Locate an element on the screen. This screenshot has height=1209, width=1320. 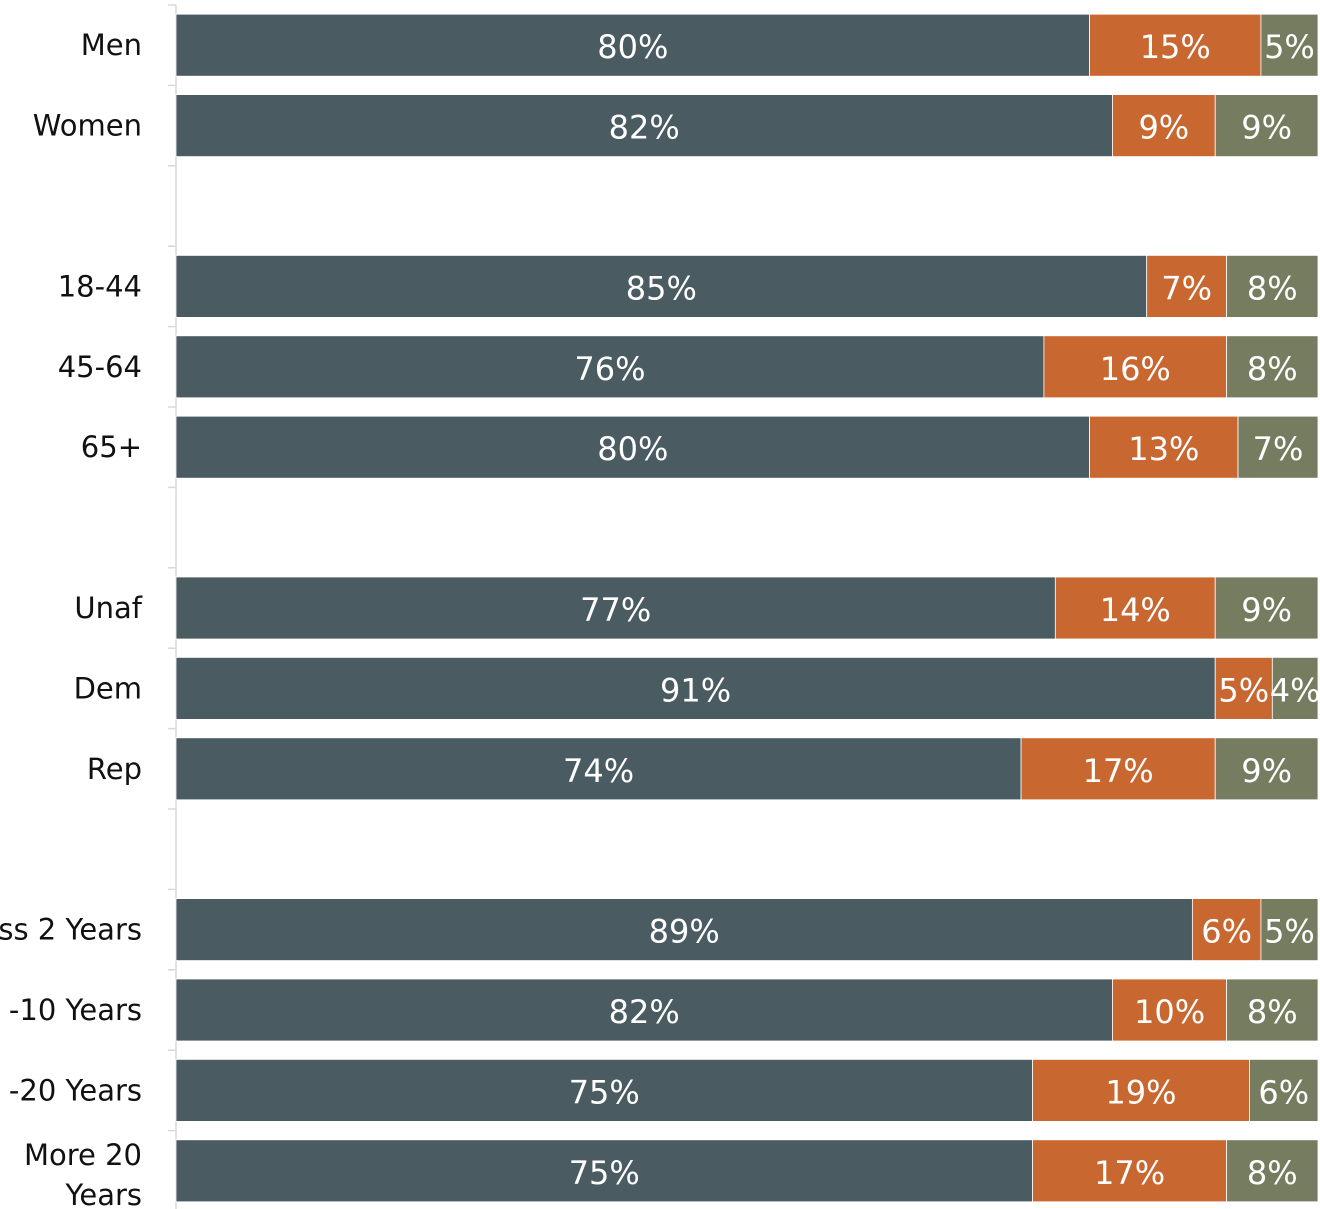
category-label-line: More 20 is located at coordinates (83, 1155).